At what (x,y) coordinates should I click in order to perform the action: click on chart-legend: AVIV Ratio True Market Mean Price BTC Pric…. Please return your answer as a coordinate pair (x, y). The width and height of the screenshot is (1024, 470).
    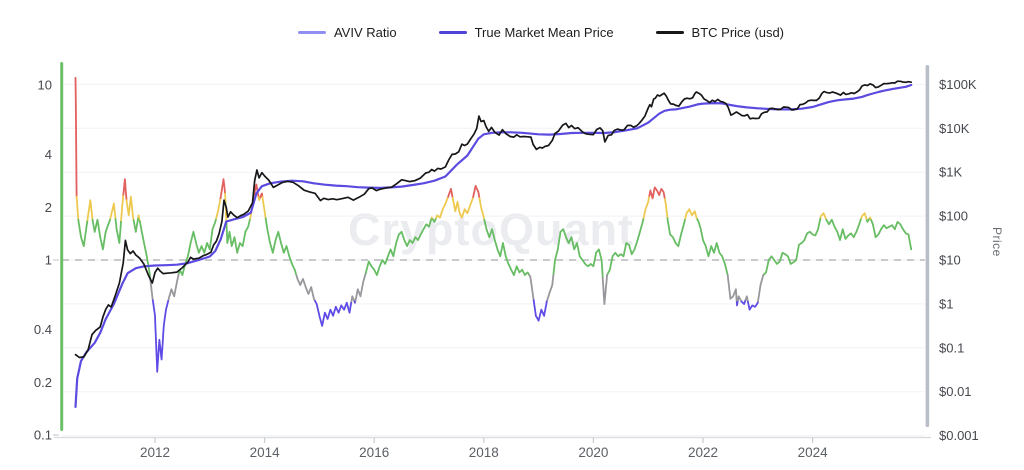
    Looking at the image, I should click on (512, 32).